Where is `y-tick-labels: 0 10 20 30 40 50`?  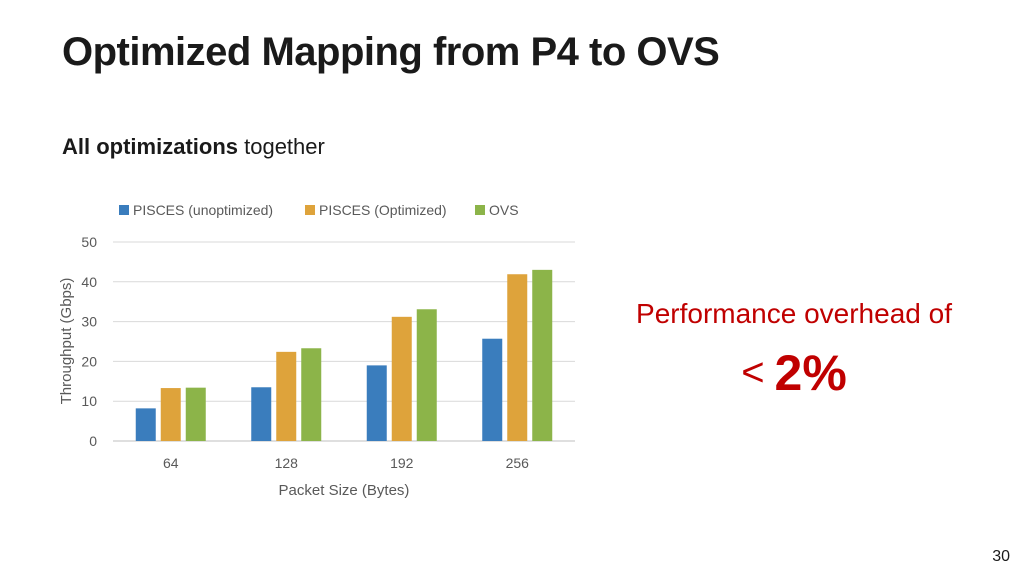
y-tick-labels: 0 10 20 30 40 50 is located at coordinates (89, 341).